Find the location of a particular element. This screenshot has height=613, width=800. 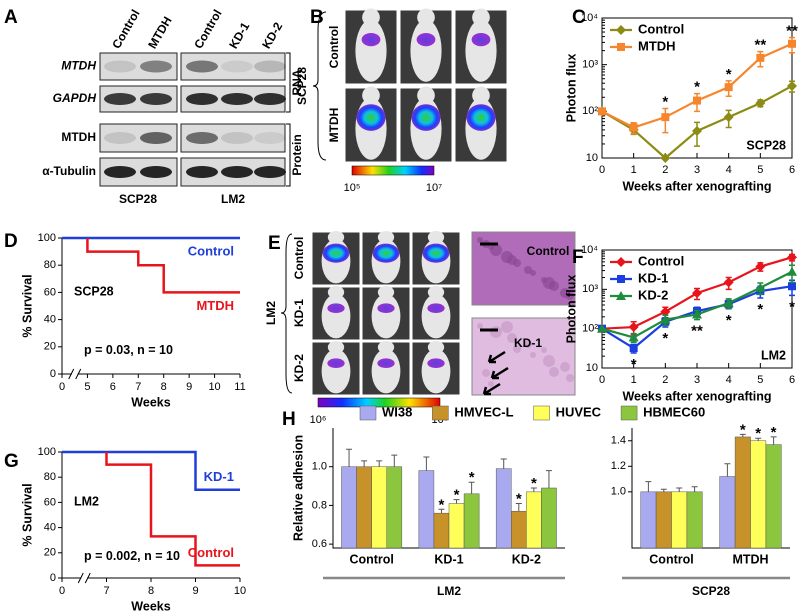

x-tick-label: 6 is located at coordinates (792, 170).